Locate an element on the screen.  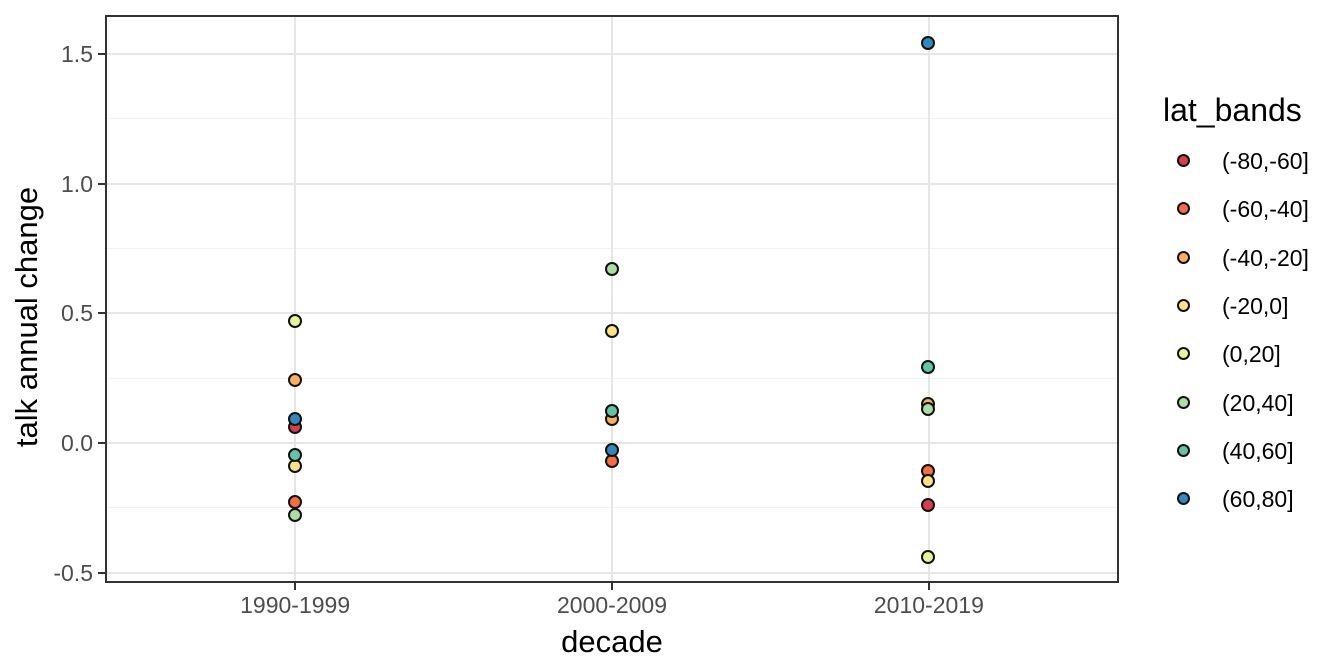
y-tick-label: 0.5 is located at coordinates (77, 313).